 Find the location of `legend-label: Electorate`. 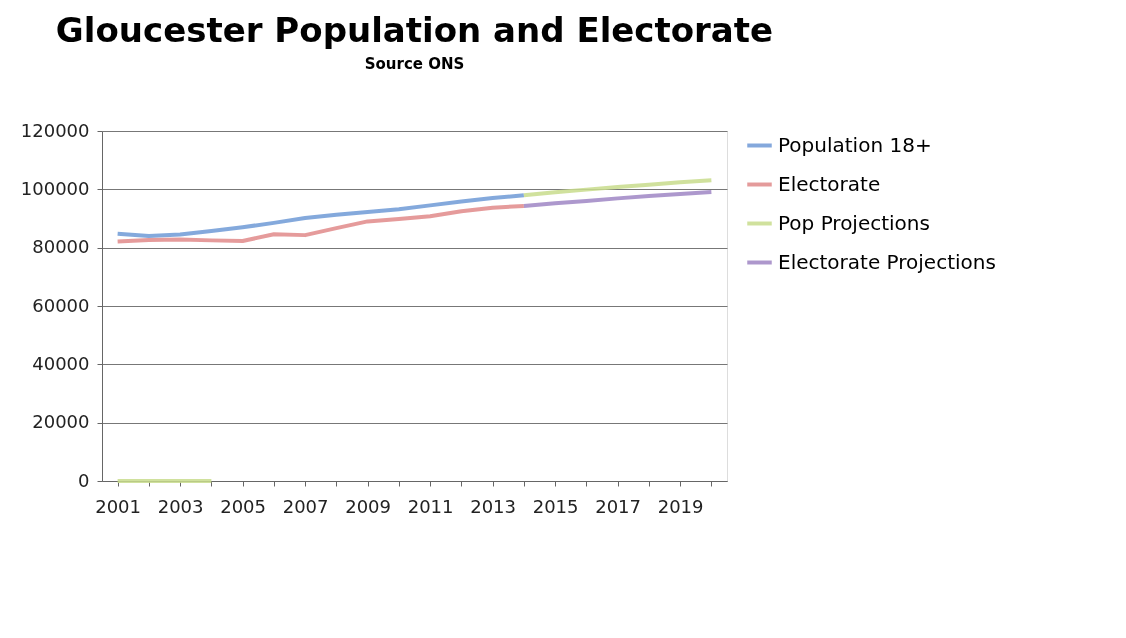

legend-label: Electorate is located at coordinates (829, 183).